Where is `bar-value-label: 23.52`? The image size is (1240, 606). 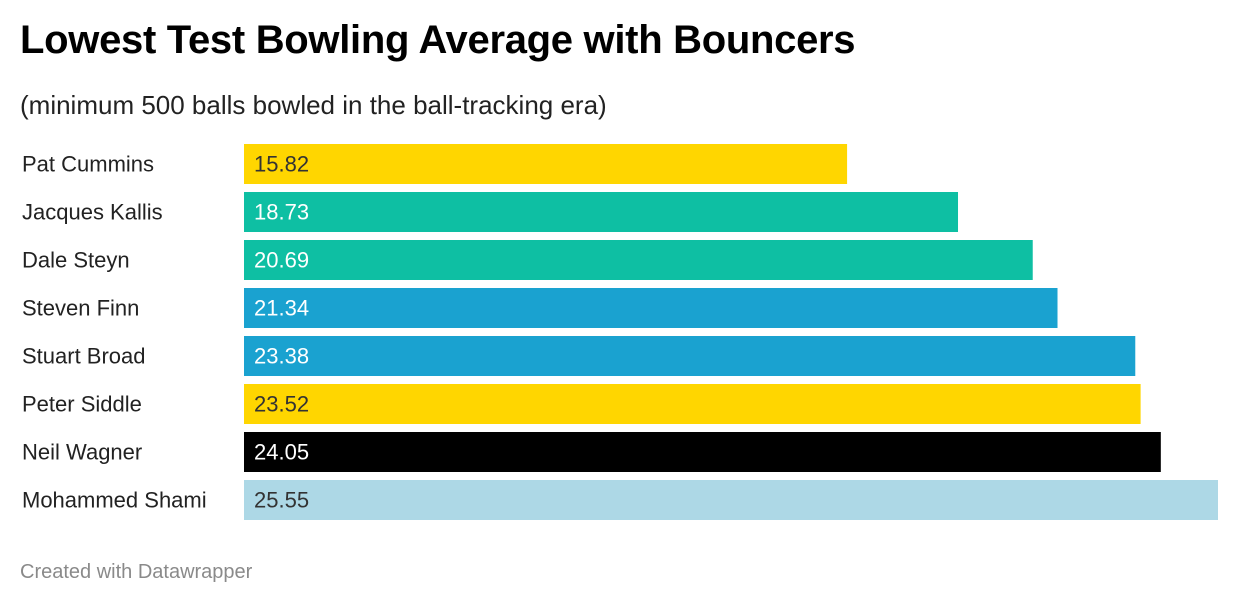 bar-value-label: 23.52 is located at coordinates (281, 404).